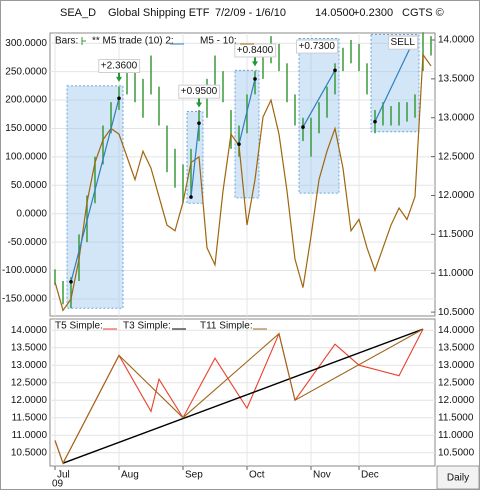  What do you see at coordinates (66, 41) in the screenshot?
I see `legend-label: Bars:` at bounding box center [66, 41].